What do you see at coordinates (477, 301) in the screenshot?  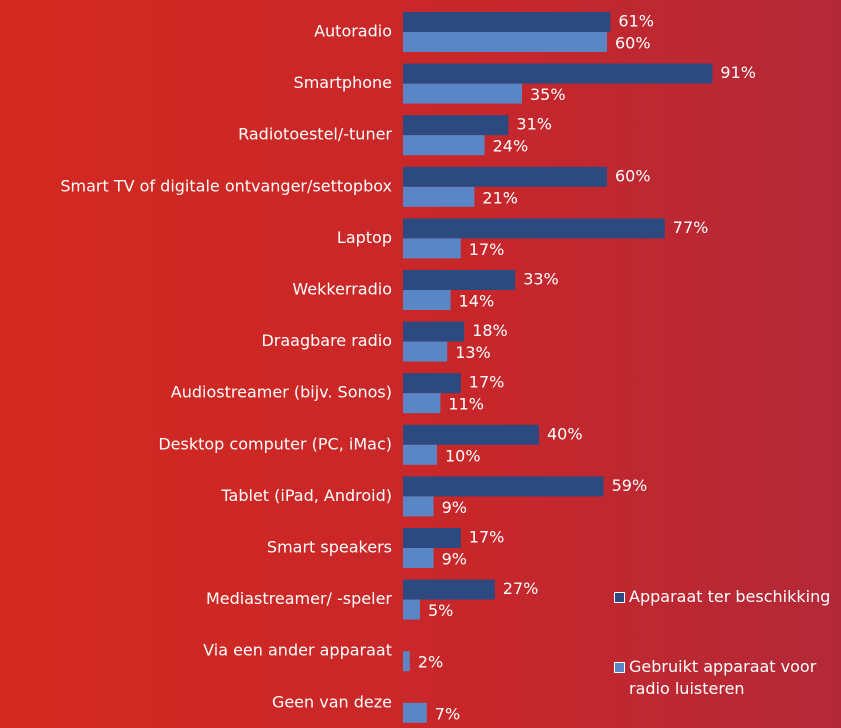 I see `value-label: 14%` at bounding box center [477, 301].